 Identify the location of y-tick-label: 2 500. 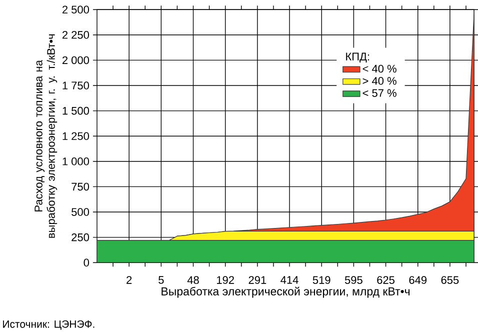
(76, 10).